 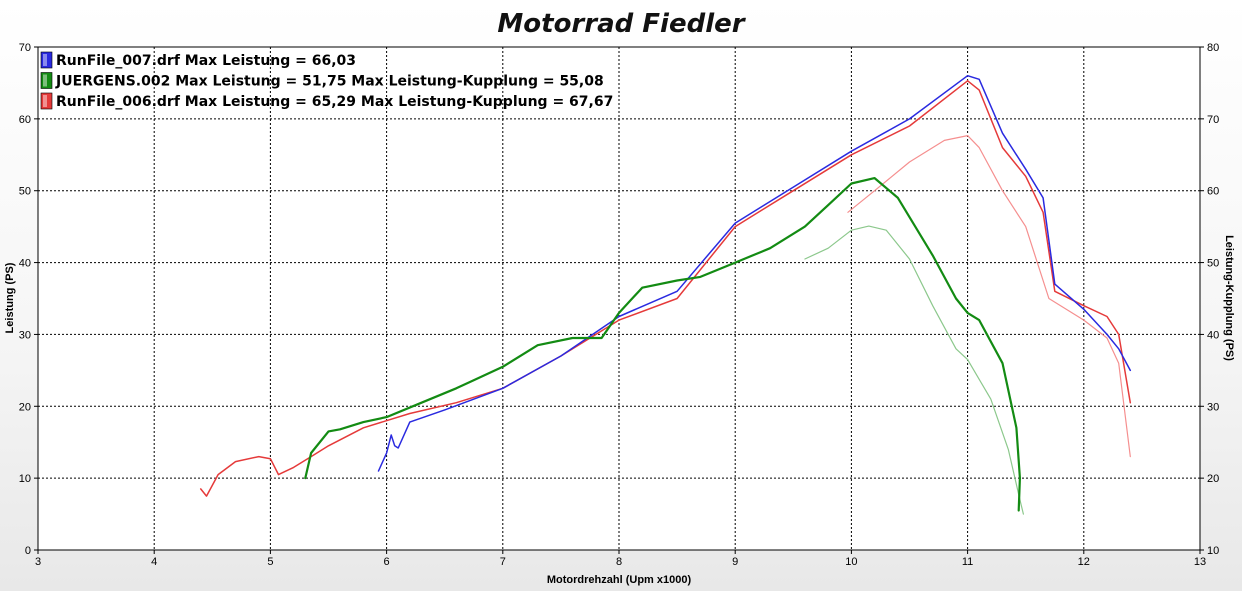 I want to click on y-tick-label: 40, so click(x=25, y=264).